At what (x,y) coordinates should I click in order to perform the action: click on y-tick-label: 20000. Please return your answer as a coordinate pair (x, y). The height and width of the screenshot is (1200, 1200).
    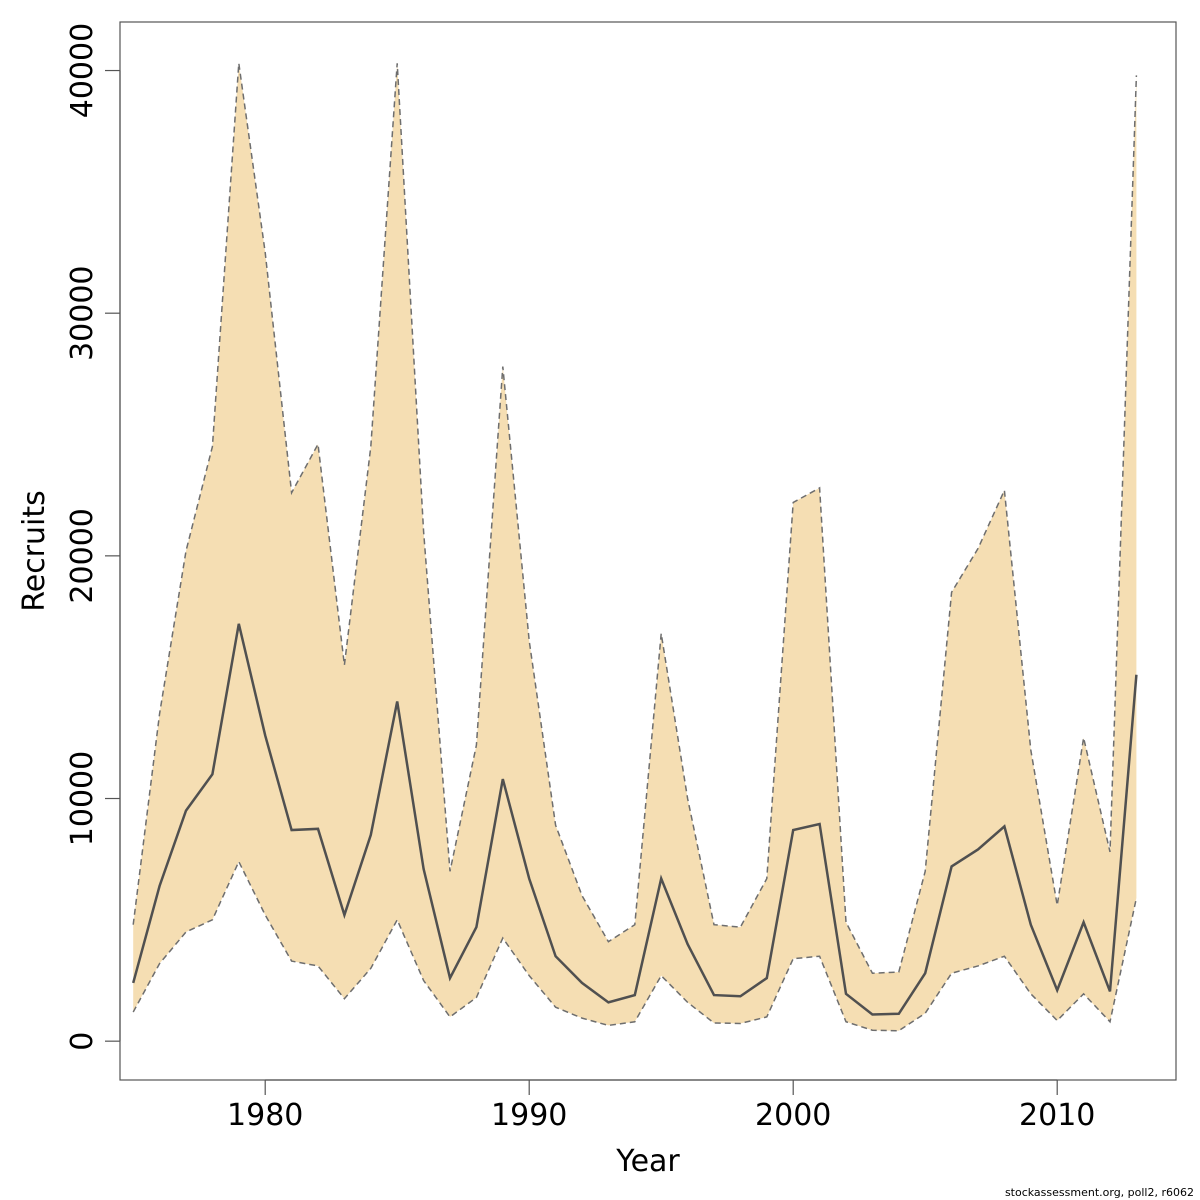
    Looking at the image, I should click on (82, 555).